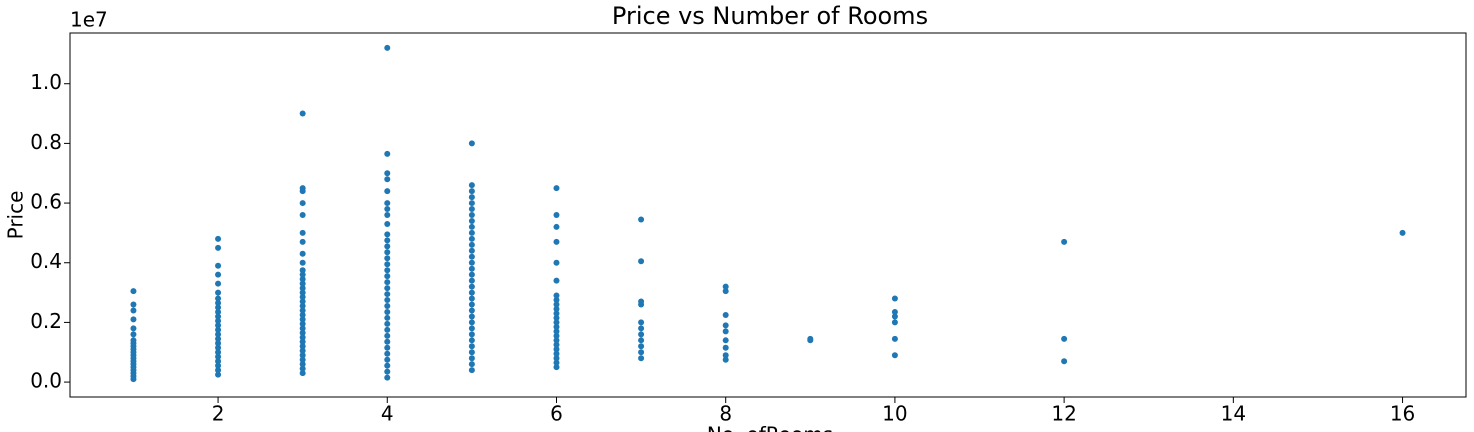 The height and width of the screenshot is (432, 1474). I want to click on x-tick-label: 8, so click(725, 414).